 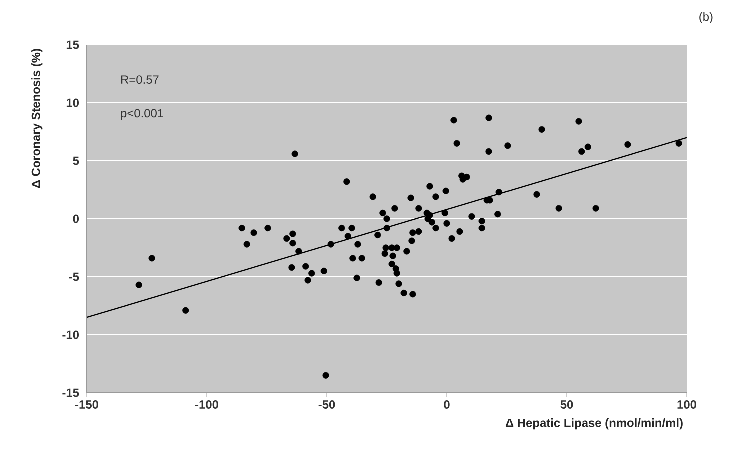 What do you see at coordinates (594, 424) in the screenshot?
I see `x-axis-title: Δ Hepatic Lipase (nmol/min/ml)` at bounding box center [594, 424].